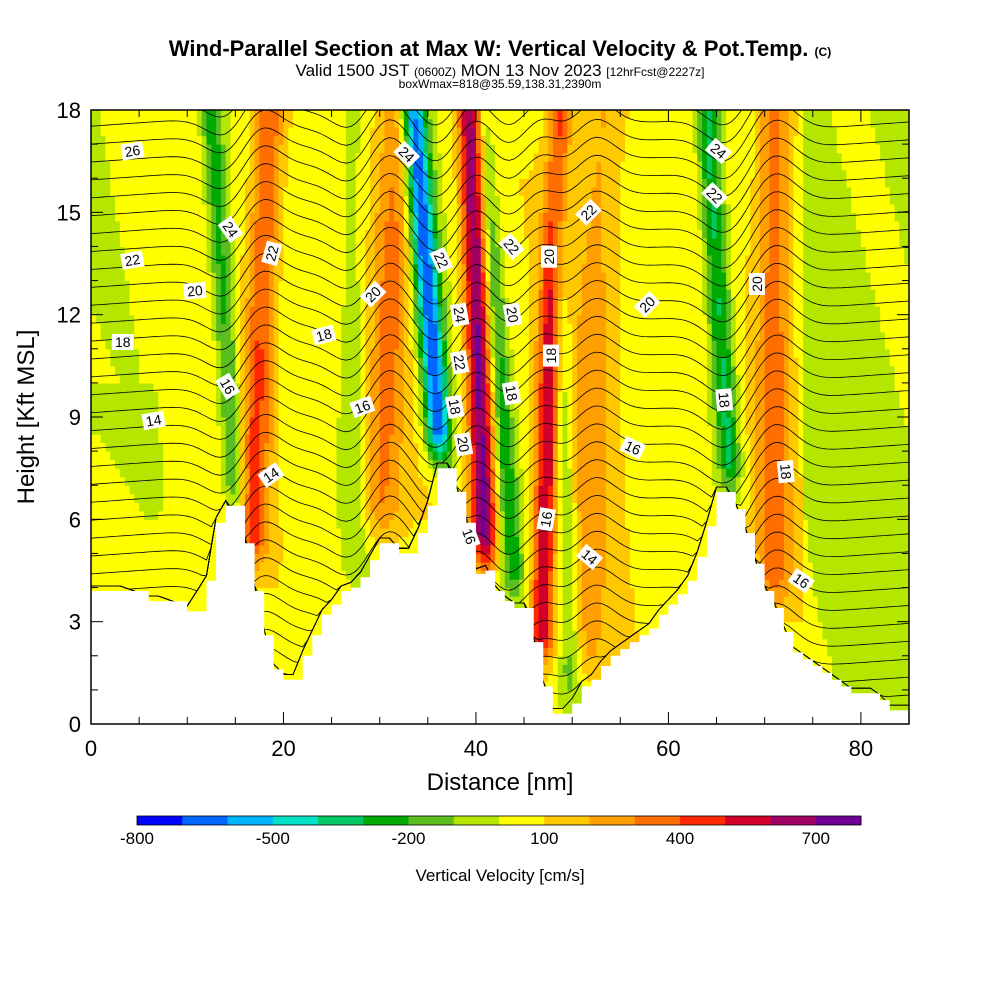 This screenshot has width=1000, height=1000. What do you see at coordinates (123, 342) in the screenshot?
I see `theta-label-text: 18` at bounding box center [123, 342].